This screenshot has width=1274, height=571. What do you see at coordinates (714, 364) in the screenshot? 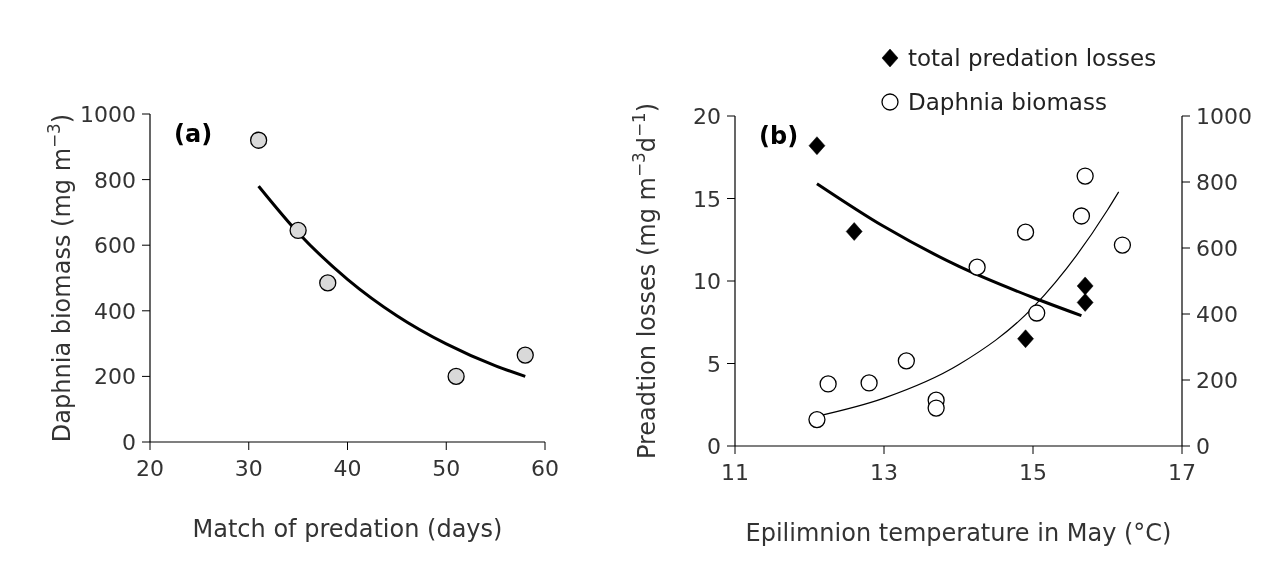
I see `y-tick-label: 5` at bounding box center [714, 364].